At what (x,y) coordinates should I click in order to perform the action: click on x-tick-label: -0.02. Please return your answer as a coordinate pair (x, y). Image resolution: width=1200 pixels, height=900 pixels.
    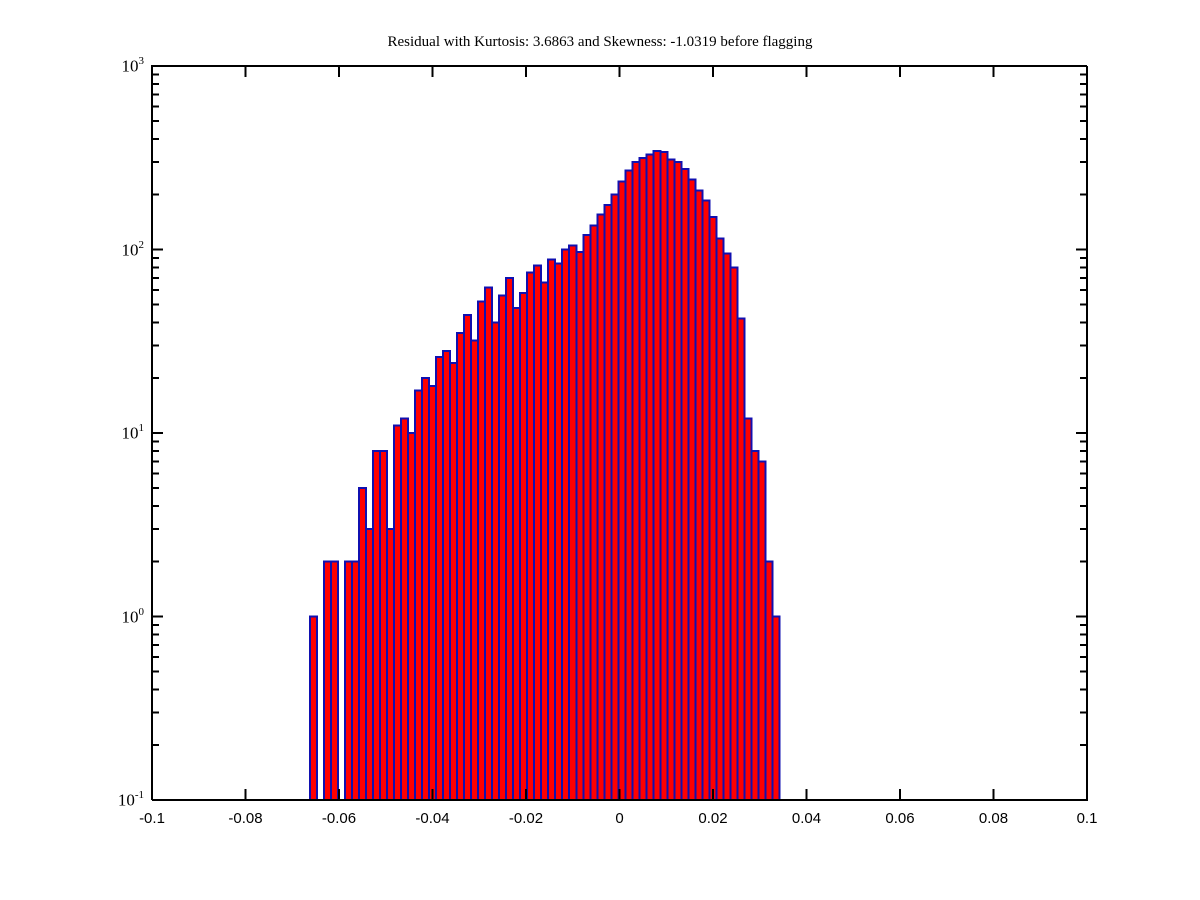
    Looking at the image, I should click on (526, 818).